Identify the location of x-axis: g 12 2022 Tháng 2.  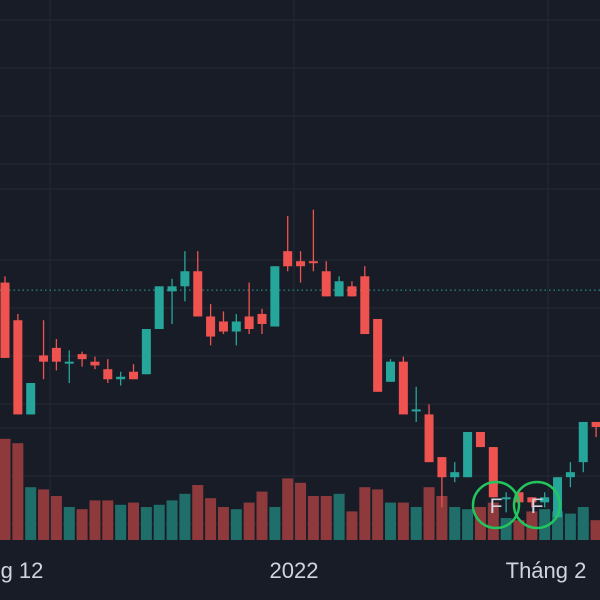
(300, 570).